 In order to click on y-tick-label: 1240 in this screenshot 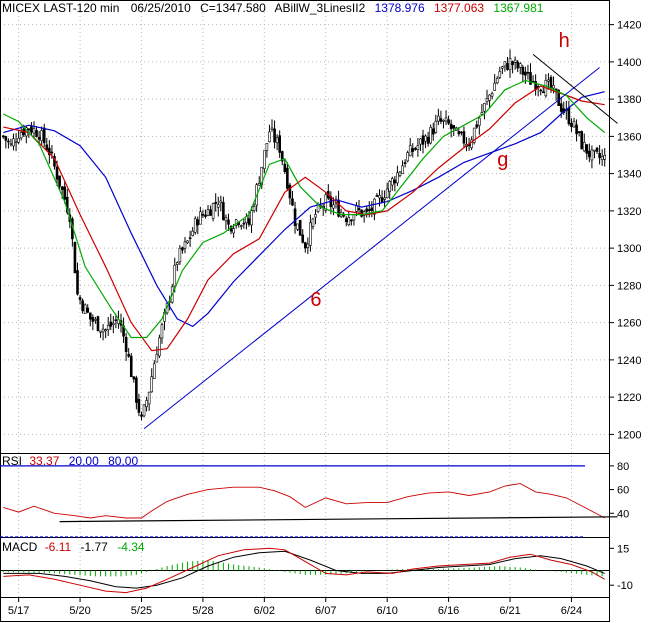, I will do `click(629, 361)`.